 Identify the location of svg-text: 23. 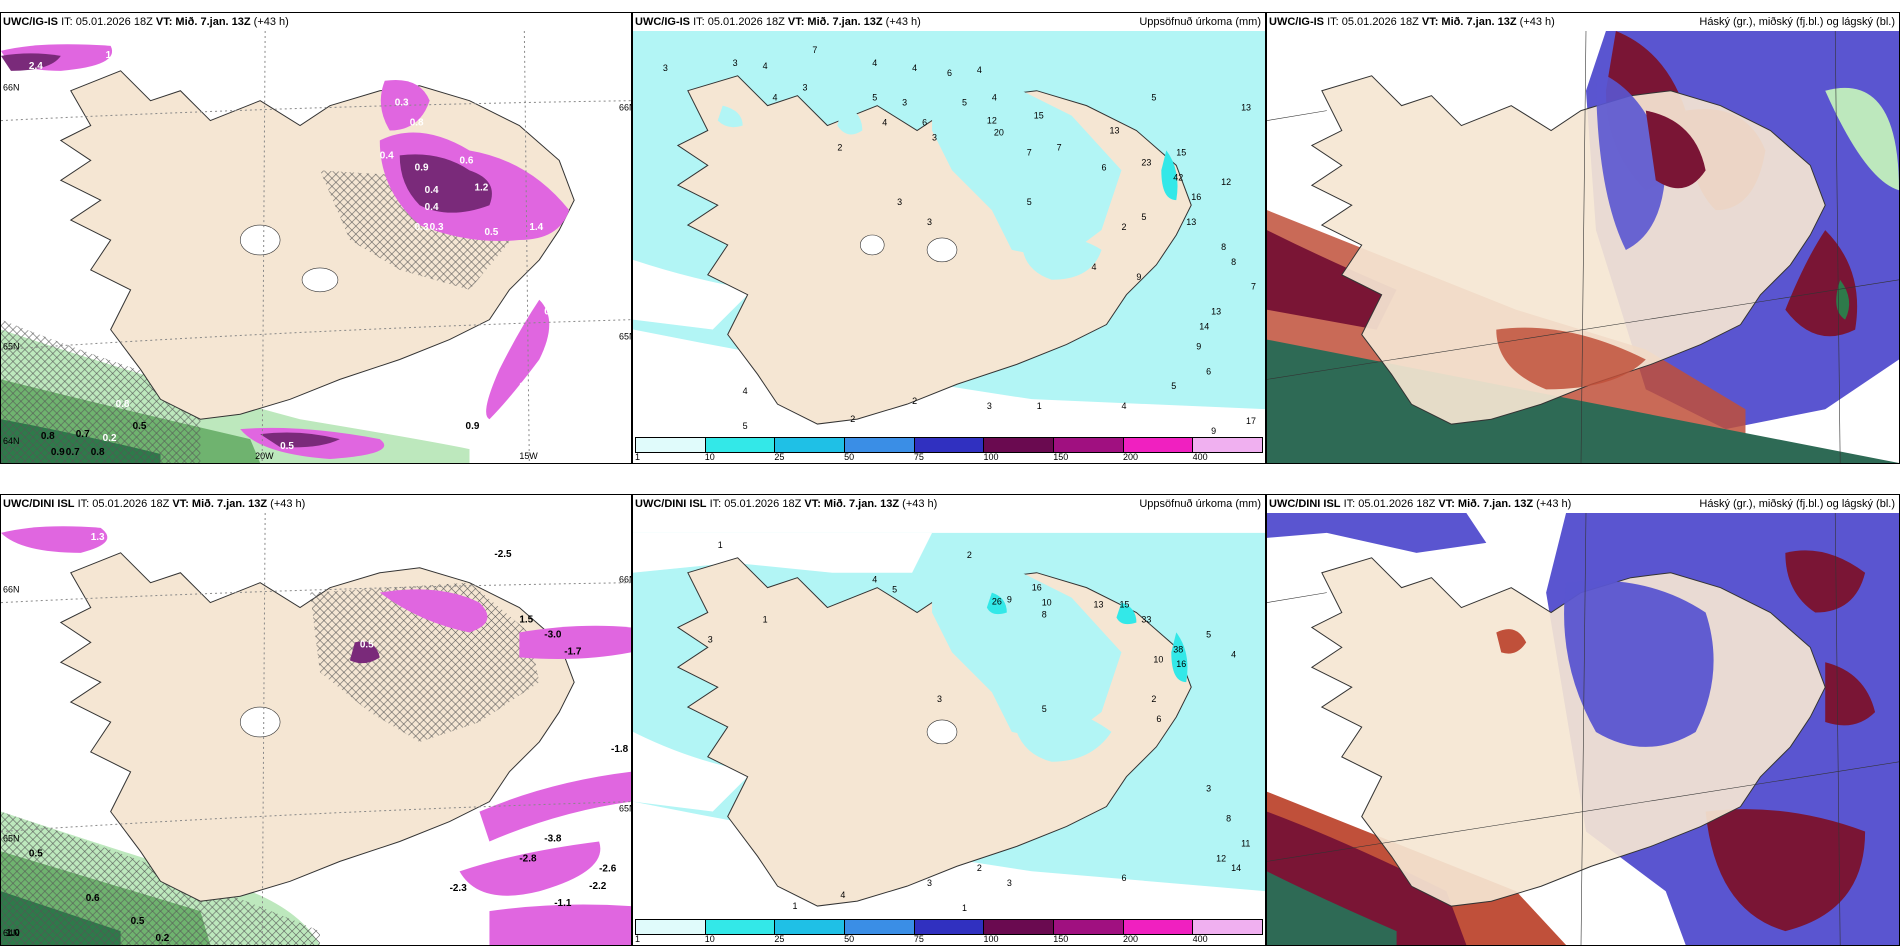
(1146, 162).